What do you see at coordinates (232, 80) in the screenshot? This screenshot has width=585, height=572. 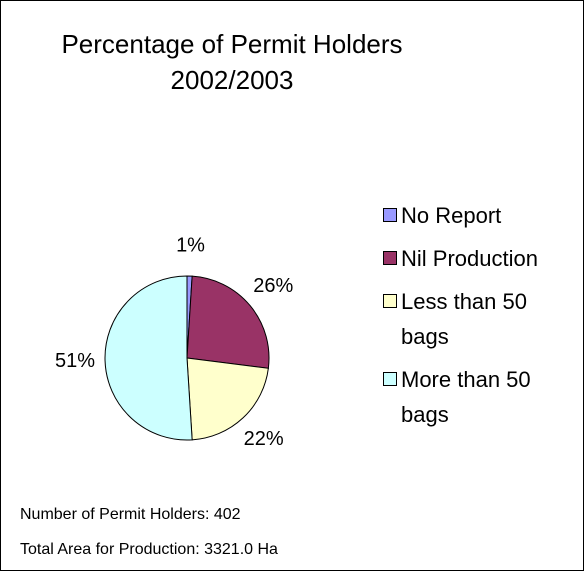 I see `chart-subtitle: 2002/2003` at bounding box center [232, 80].